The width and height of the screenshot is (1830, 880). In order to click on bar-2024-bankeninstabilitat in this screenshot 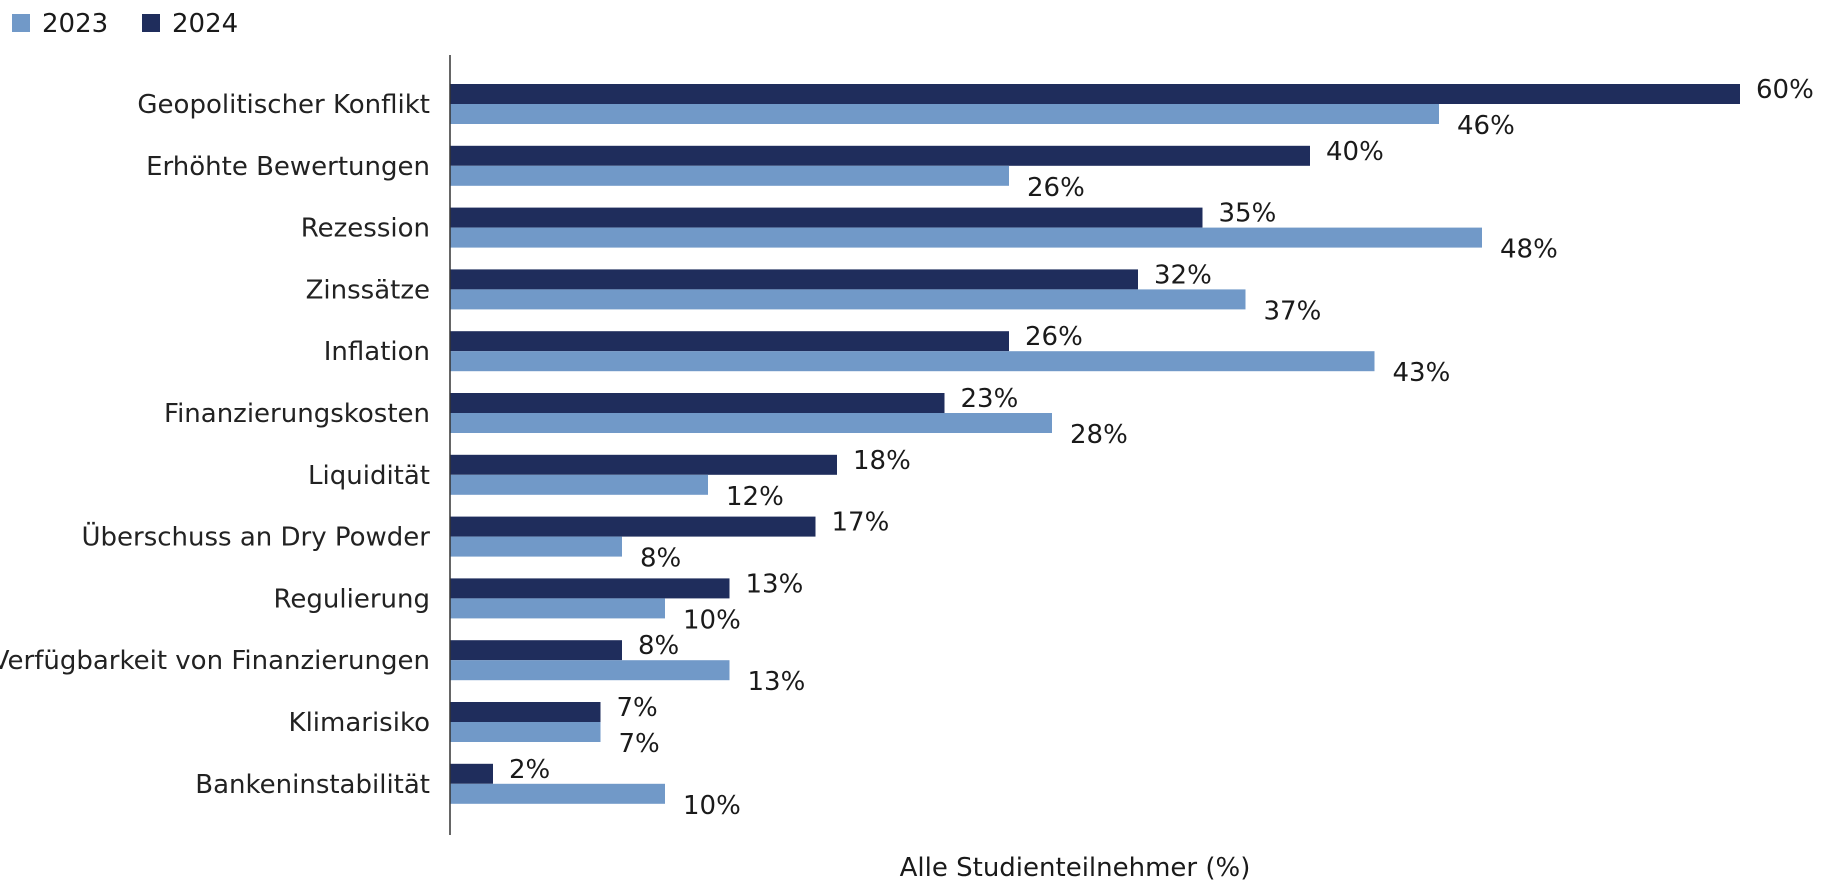, I will do `click(471, 773)`.